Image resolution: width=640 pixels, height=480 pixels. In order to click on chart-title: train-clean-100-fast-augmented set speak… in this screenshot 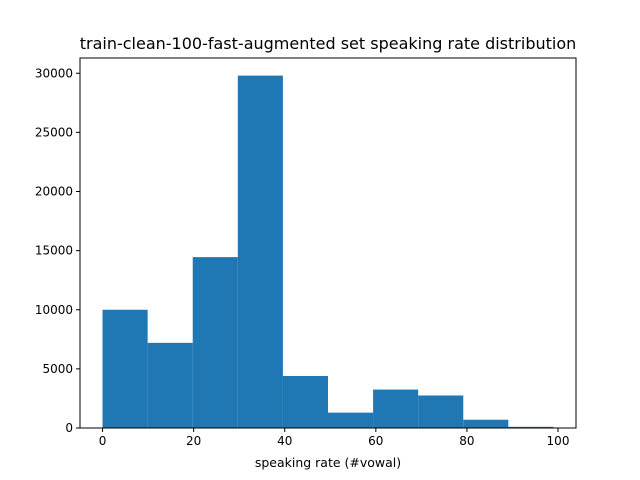, I will do `click(328, 43)`.